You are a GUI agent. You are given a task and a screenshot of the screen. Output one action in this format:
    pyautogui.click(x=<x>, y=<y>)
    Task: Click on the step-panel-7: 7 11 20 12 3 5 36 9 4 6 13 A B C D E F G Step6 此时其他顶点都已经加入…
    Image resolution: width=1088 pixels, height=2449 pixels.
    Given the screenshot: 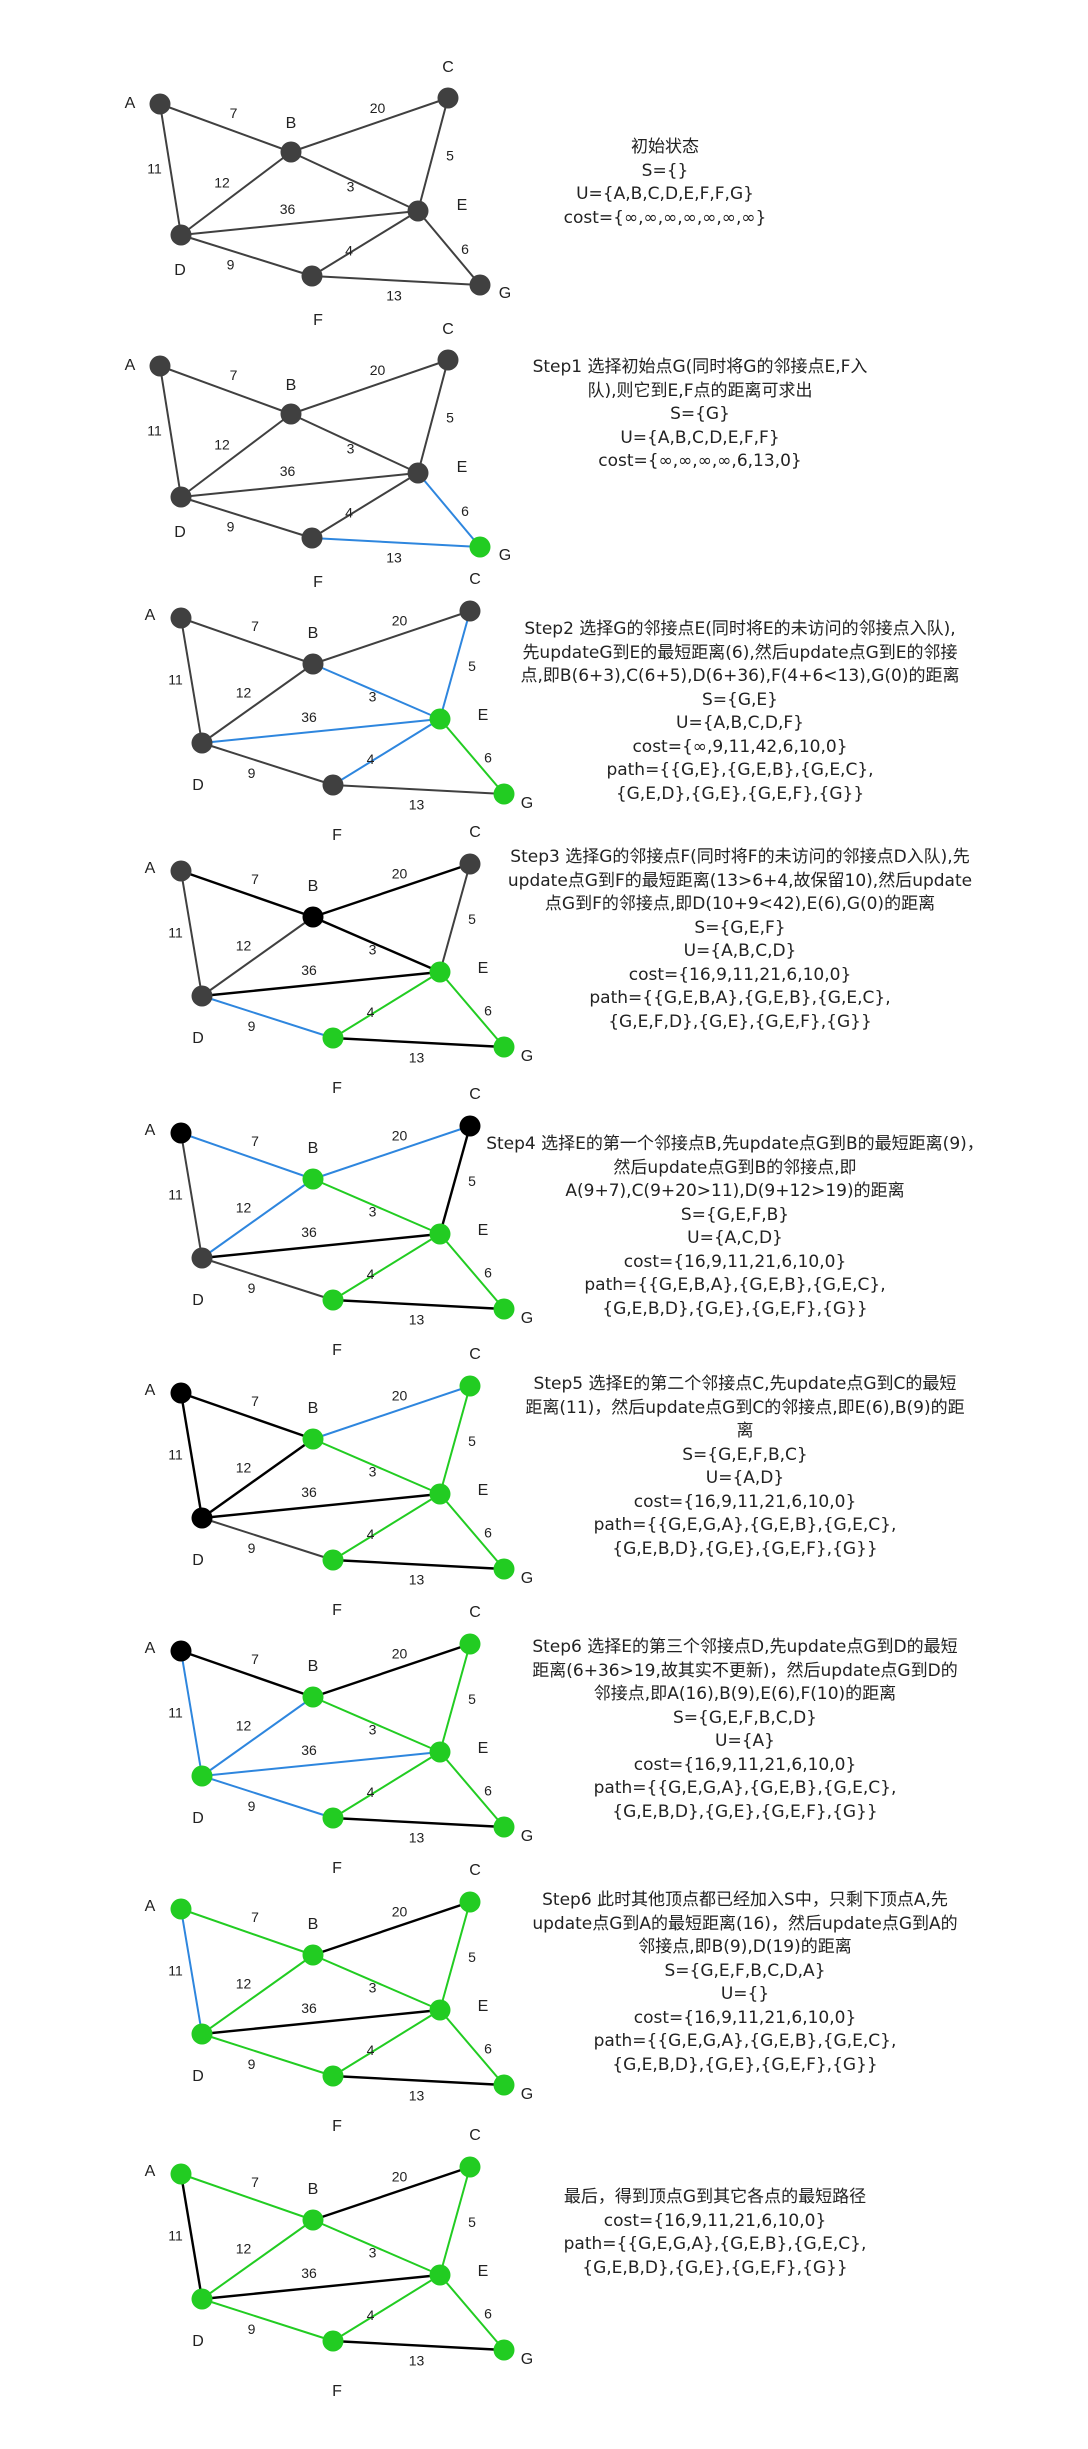 What is the action you would take?
    pyautogui.click(x=544, y=1974)
    